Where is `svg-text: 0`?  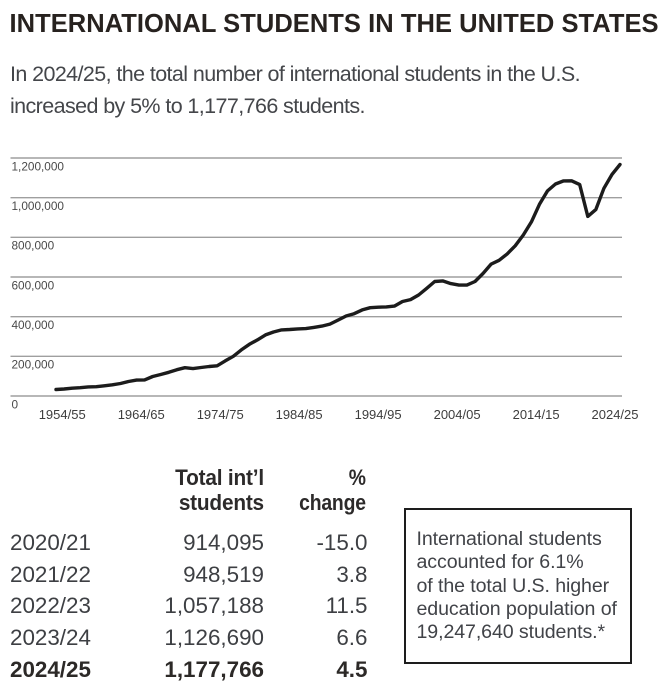
svg-text: 0 is located at coordinates (15, 404).